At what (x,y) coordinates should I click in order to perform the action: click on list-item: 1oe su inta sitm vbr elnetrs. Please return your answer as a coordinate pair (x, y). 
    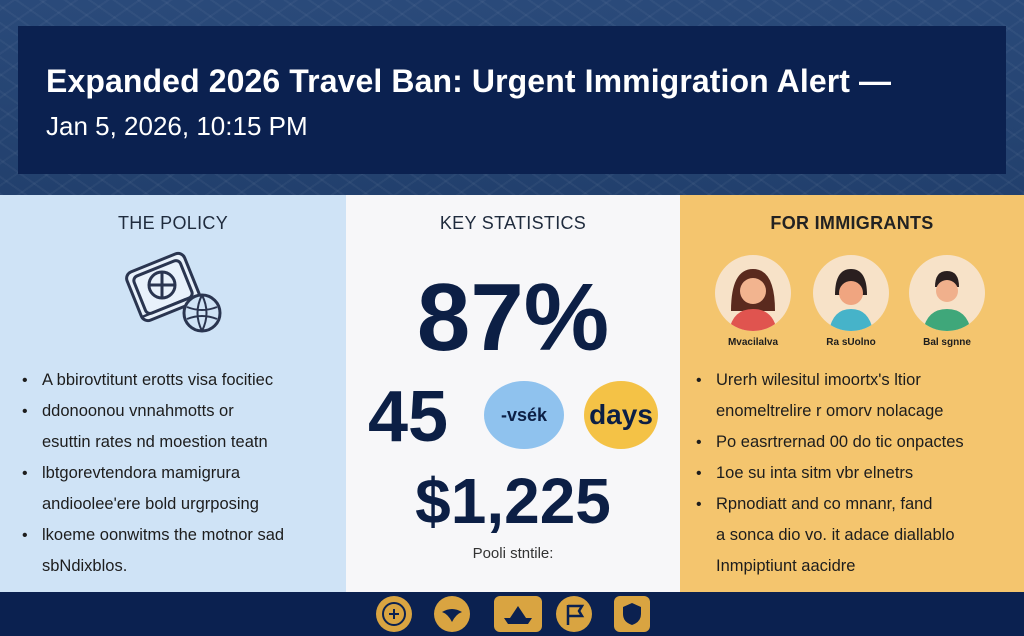
    Looking at the image, I should click on (856, 473).